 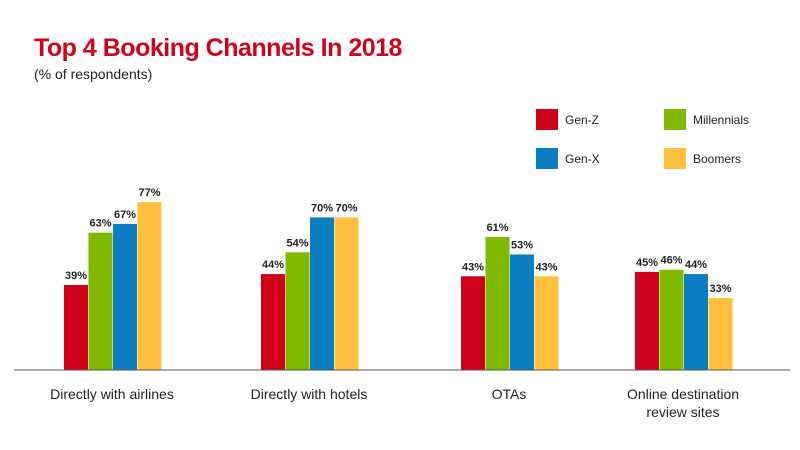 What do you see at coordinates (582, 159) in the screenshot?
I see `legend-label-gen-x: Gen-X` at bounding box center [582, 159].